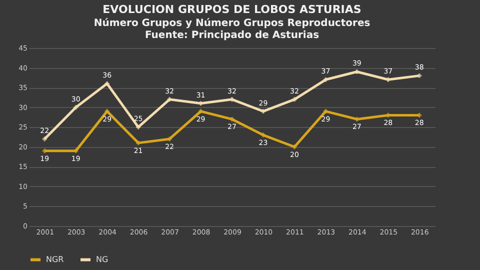 Image resolution: width=480 pixels, height=270 pixels. I want to click on legend-label: NG, so click(102, 259).